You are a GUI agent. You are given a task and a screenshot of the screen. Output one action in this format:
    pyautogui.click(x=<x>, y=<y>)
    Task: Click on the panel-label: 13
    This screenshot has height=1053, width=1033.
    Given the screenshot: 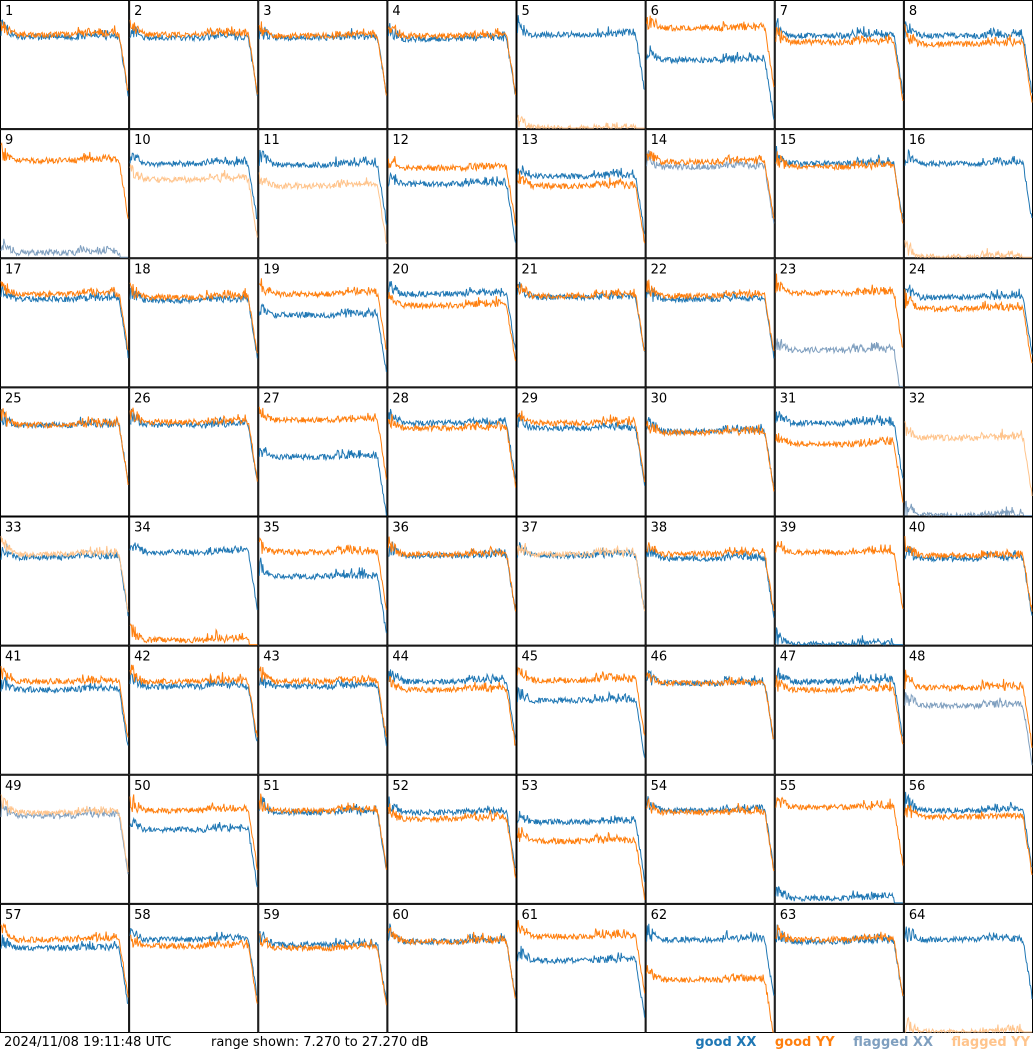 What is the action you would take?
    pyautogui.click(x=530, y=140)
    